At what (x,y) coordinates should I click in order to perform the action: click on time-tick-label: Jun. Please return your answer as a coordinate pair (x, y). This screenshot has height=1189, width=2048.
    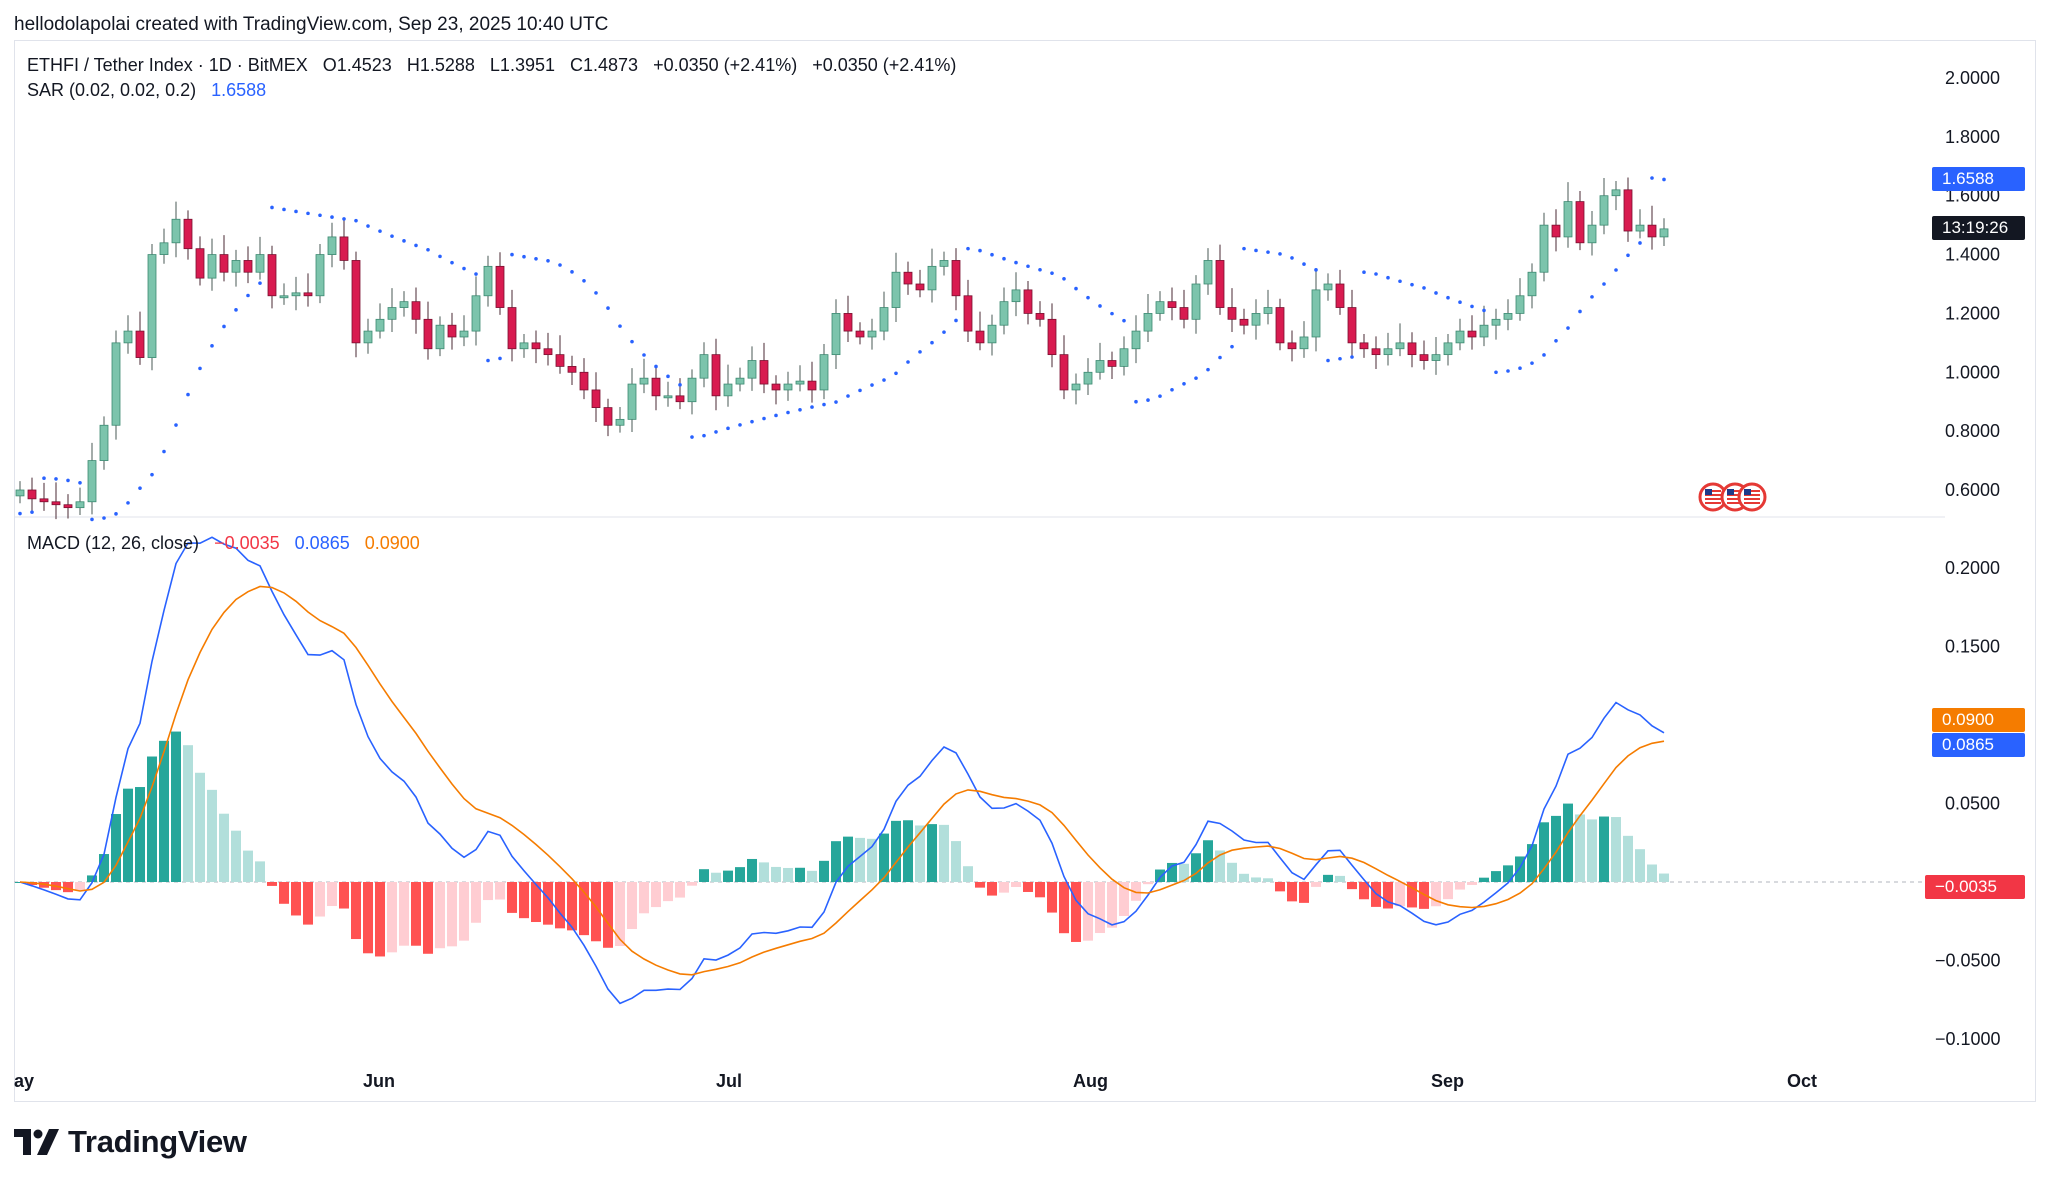
    Looking at the image, I should click on (379, 1081).